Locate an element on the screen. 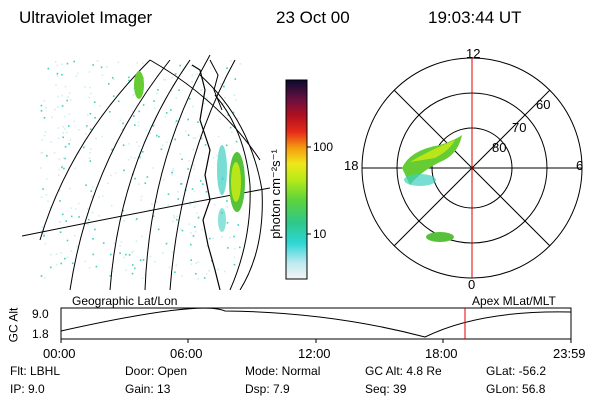  lat-label-80: 80 is located at coordinates (499, 147).